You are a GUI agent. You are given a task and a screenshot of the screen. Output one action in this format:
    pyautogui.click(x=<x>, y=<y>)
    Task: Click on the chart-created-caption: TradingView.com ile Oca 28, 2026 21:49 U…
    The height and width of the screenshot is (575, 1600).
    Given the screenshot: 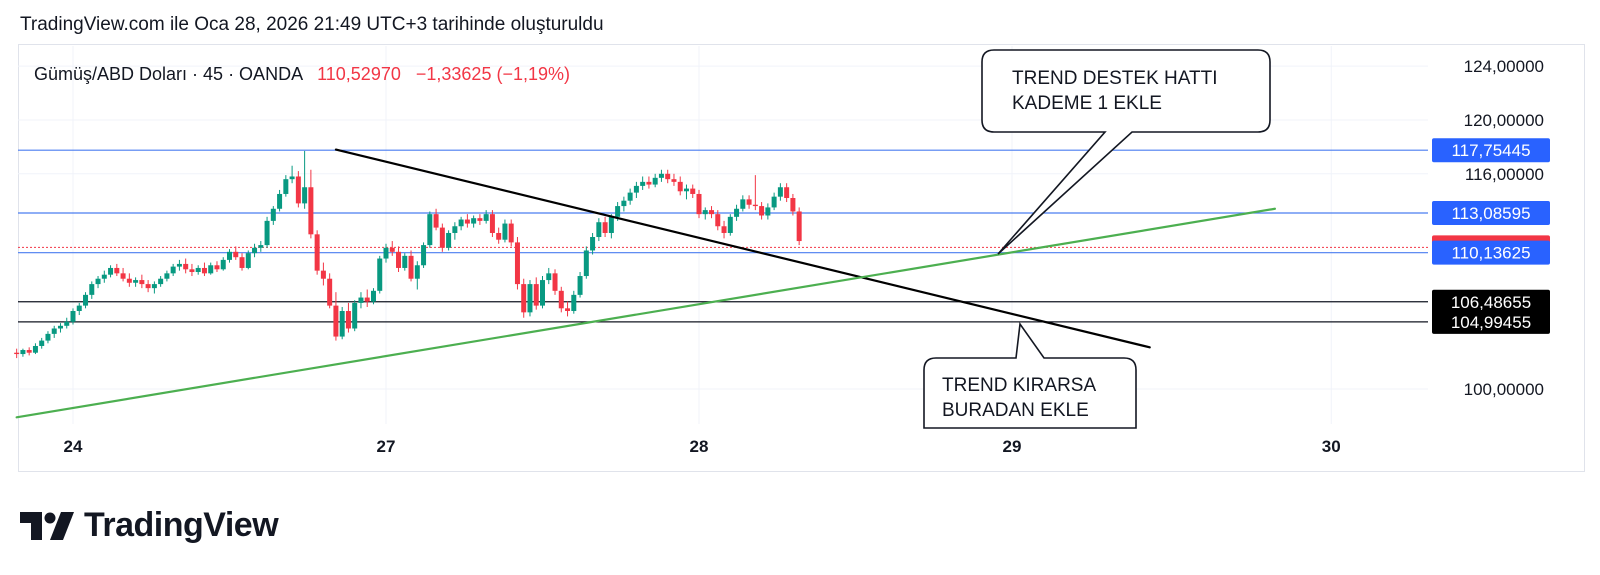 What is the action you would take?
    pyautogui.click(x=312, y=24)
    